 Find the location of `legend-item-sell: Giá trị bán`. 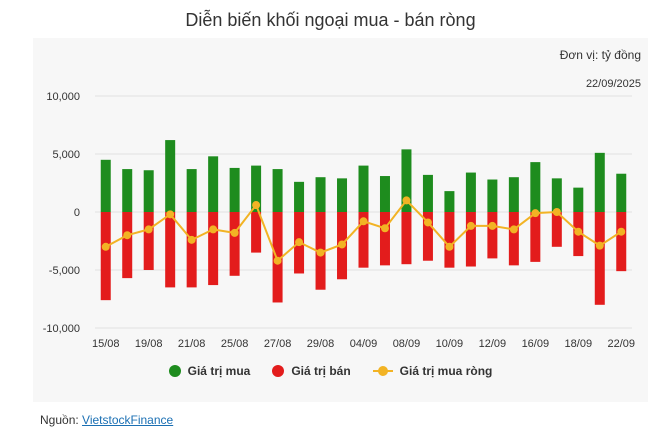

legend-item-sell: Giá trị bán is located at coordinates (311, 371).